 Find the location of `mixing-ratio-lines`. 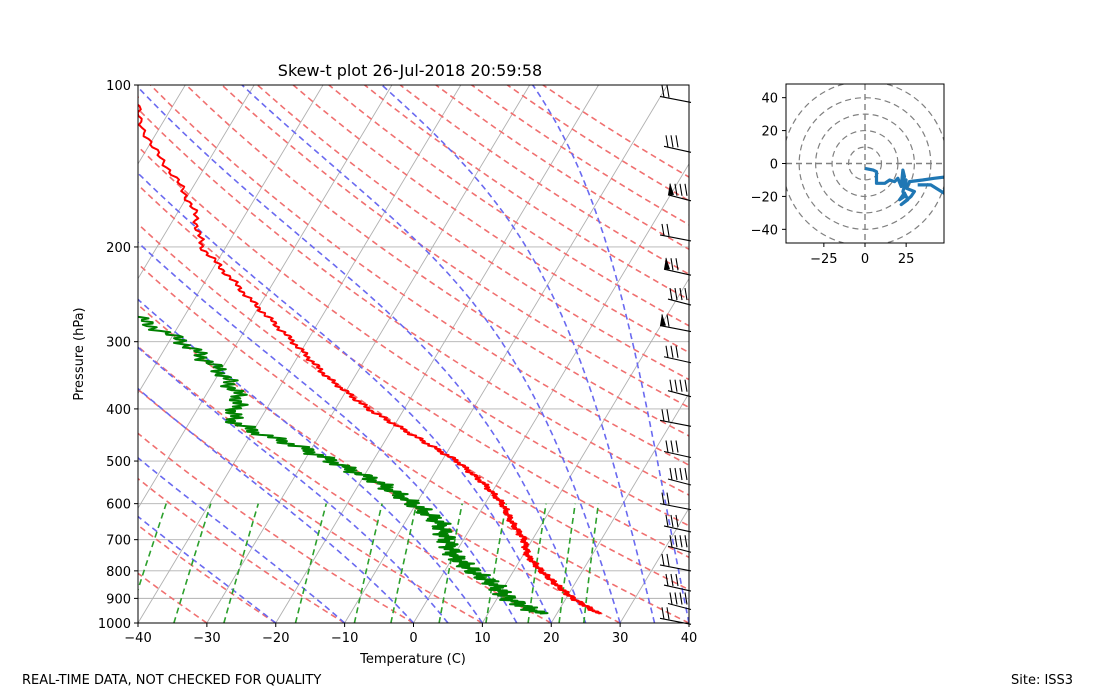

mixing-ratio-lines is located at coordinates (369, 563).